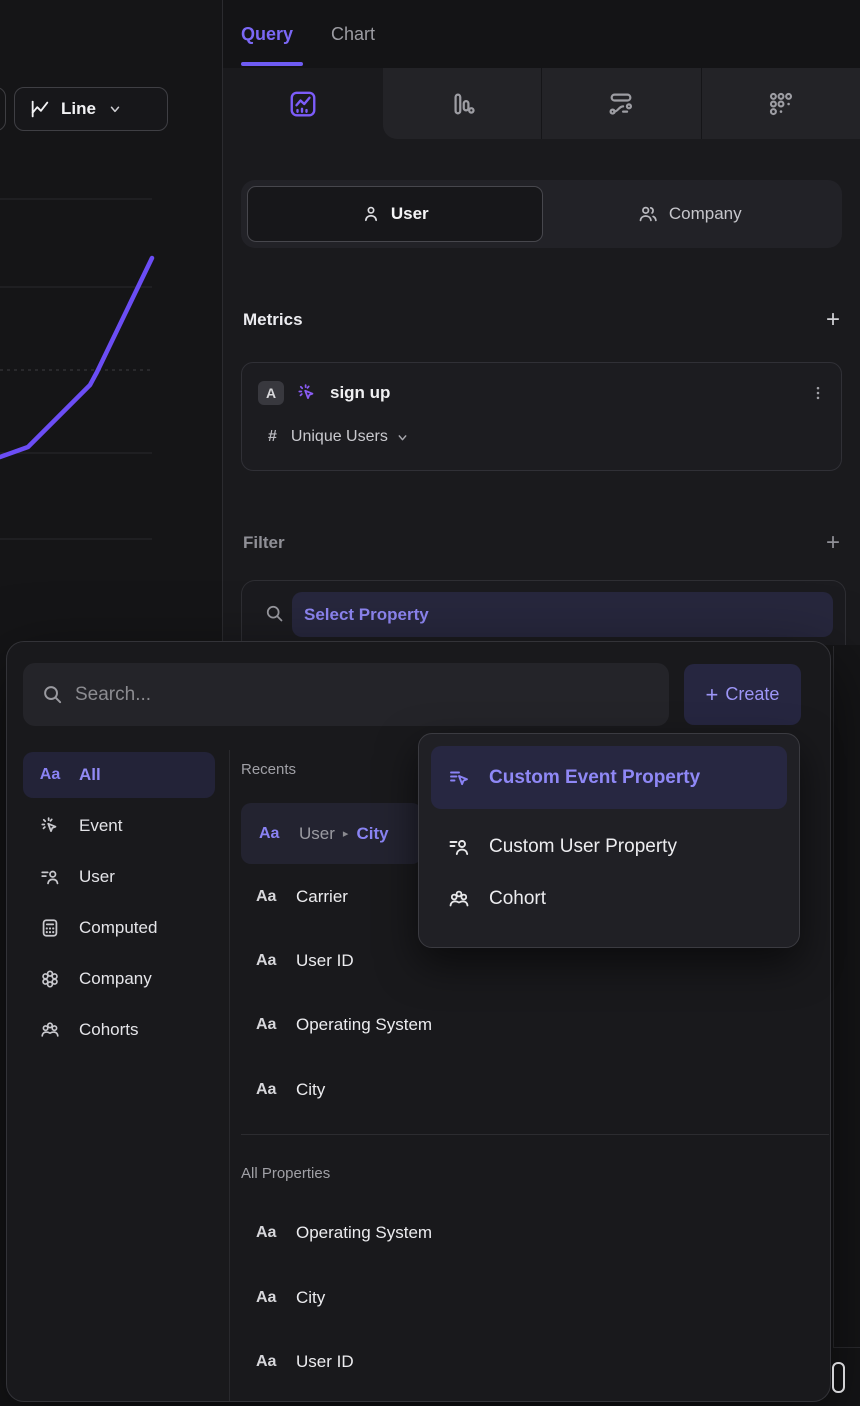  Describe the element at coordinates (269, 769) in the screenshot. I see `recents-label: Recents` at that location.